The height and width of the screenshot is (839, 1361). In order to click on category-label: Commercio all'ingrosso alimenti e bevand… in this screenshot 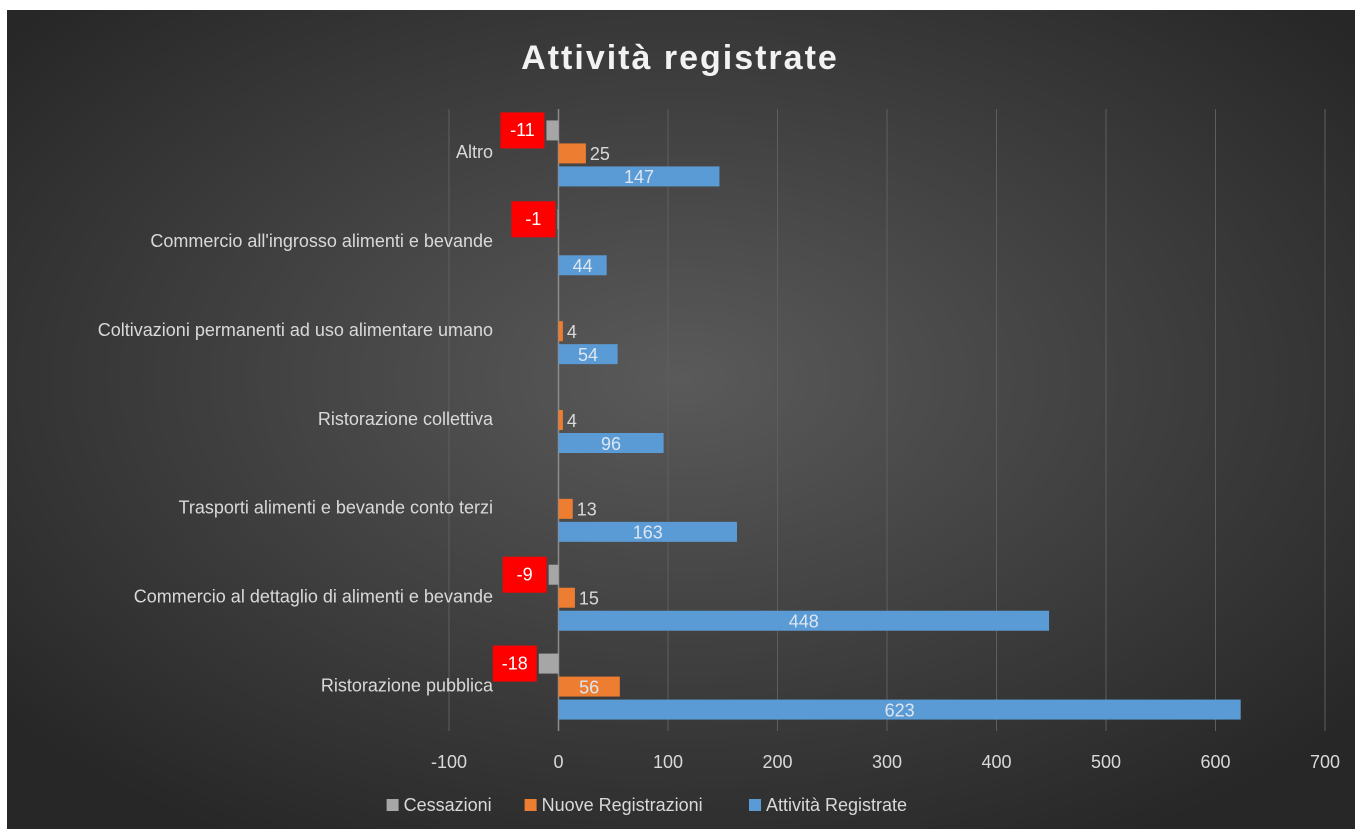, I will do `click(321, 241)`.